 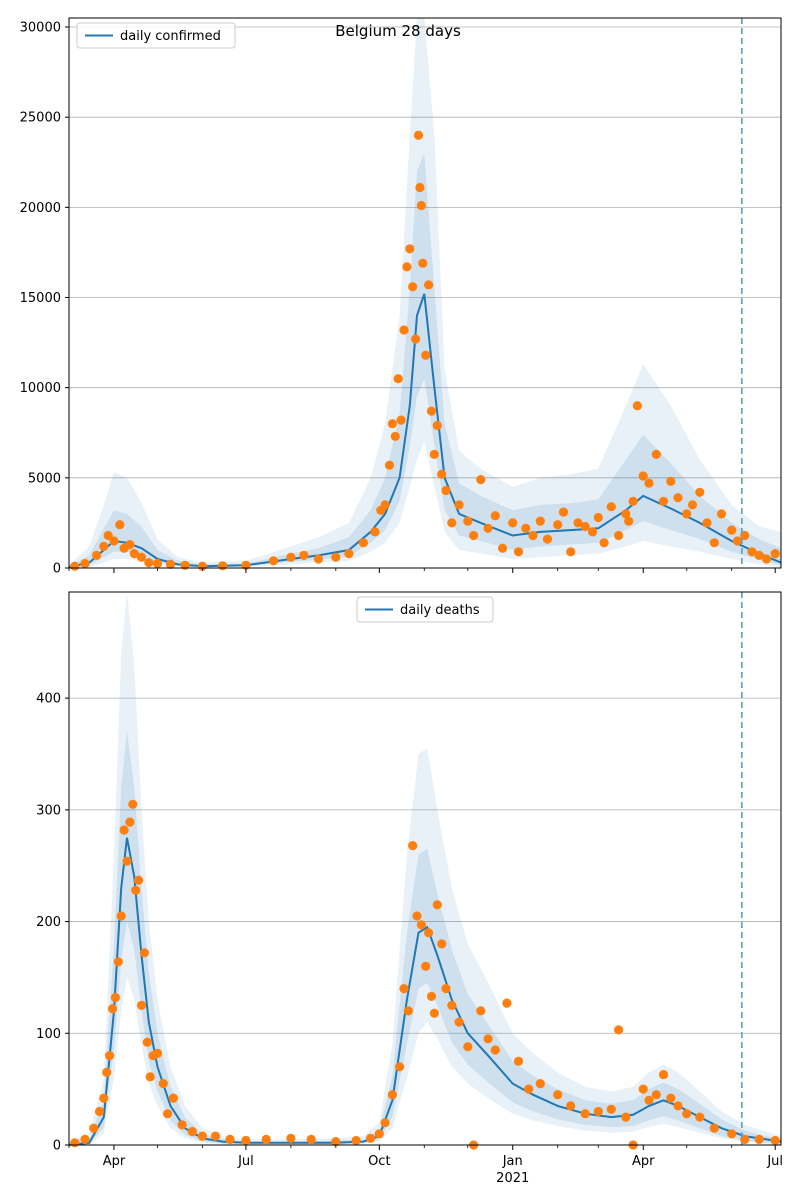 I want to click on y-tick-label: 400, so click(x=48, y=699).